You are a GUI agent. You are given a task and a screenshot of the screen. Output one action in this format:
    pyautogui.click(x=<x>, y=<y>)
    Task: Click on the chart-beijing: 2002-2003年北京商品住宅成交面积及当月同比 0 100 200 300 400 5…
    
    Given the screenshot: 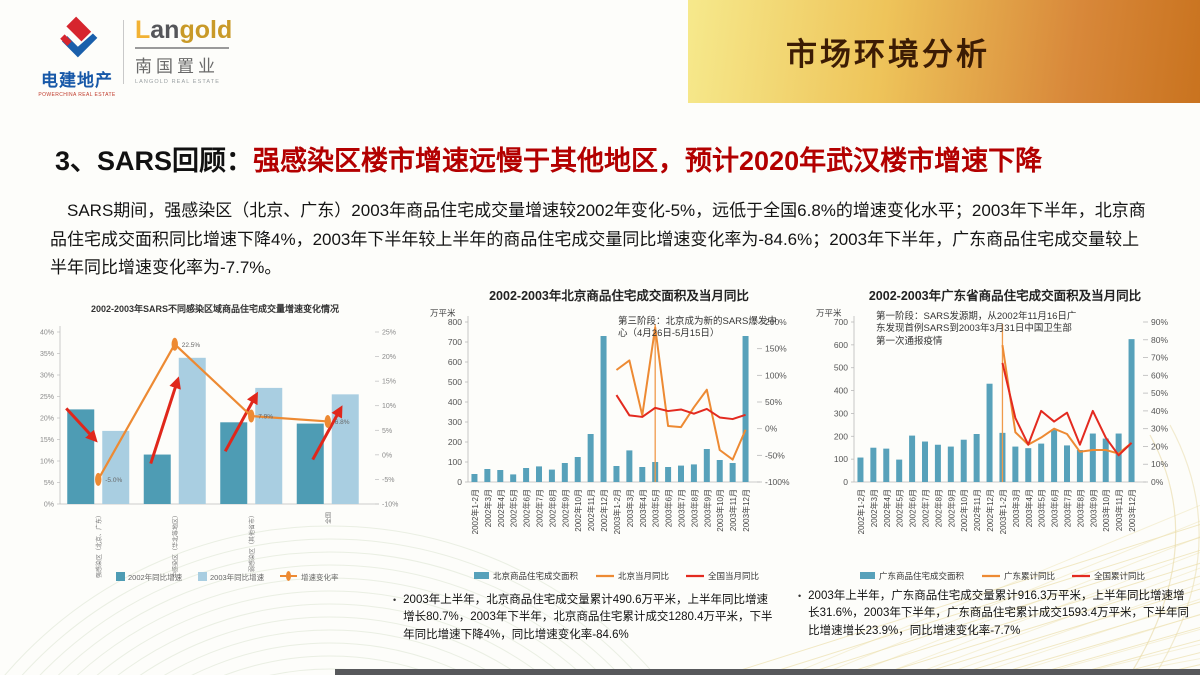 What is the action you would take?
    pyautogui.click(x=619, y=440)
    